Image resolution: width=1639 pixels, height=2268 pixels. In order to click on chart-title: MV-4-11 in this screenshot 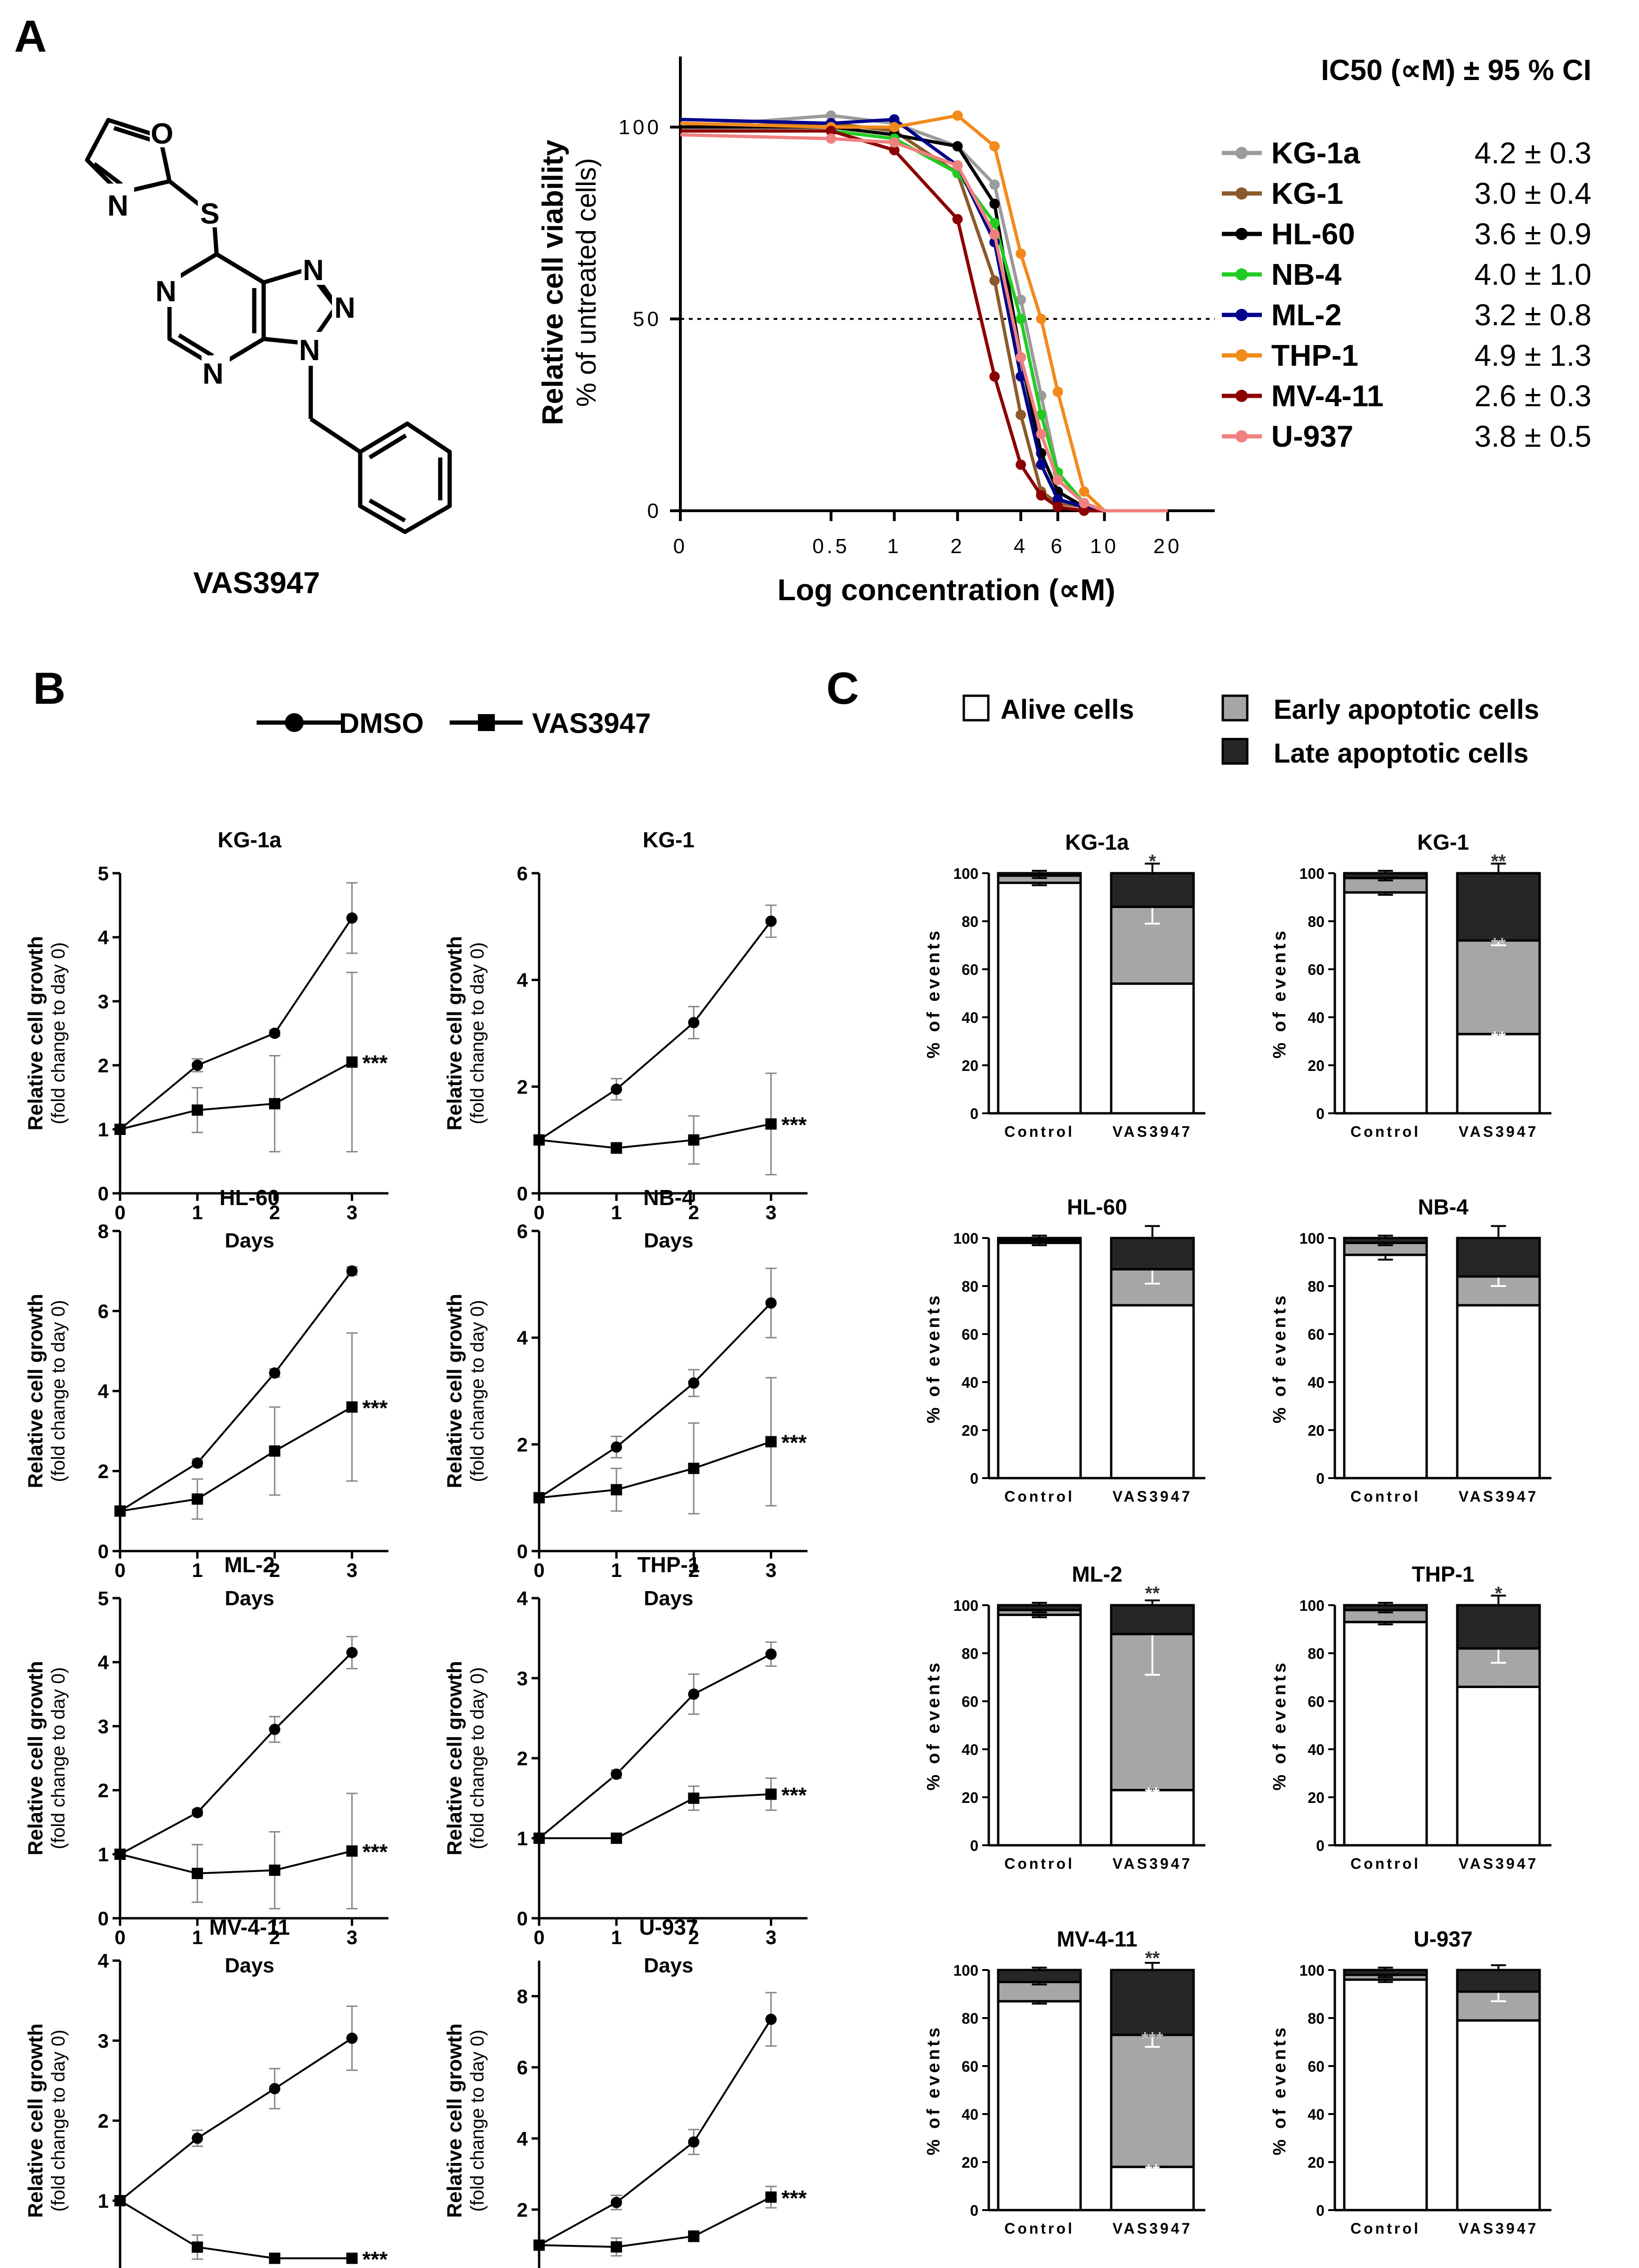, I will do `click(1097, 1939)`.